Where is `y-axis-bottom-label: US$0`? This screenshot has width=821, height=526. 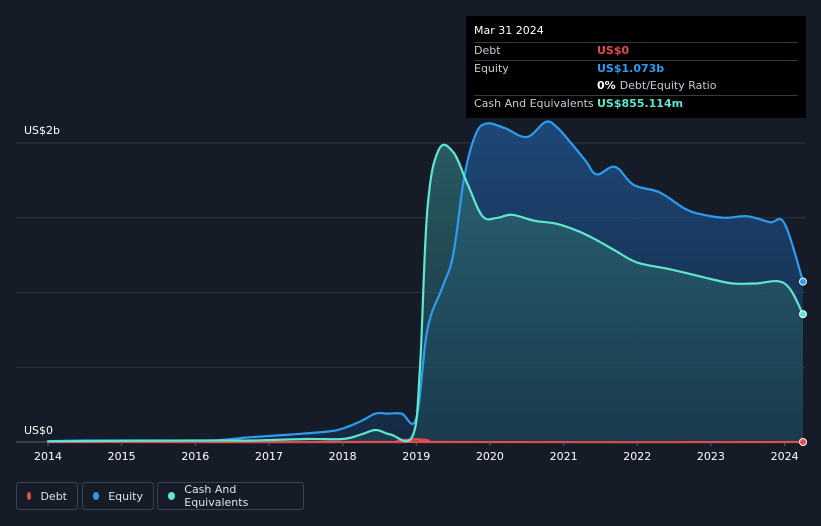
y-axis-bottom-label: US$0 is located at coordinates (39, 430).